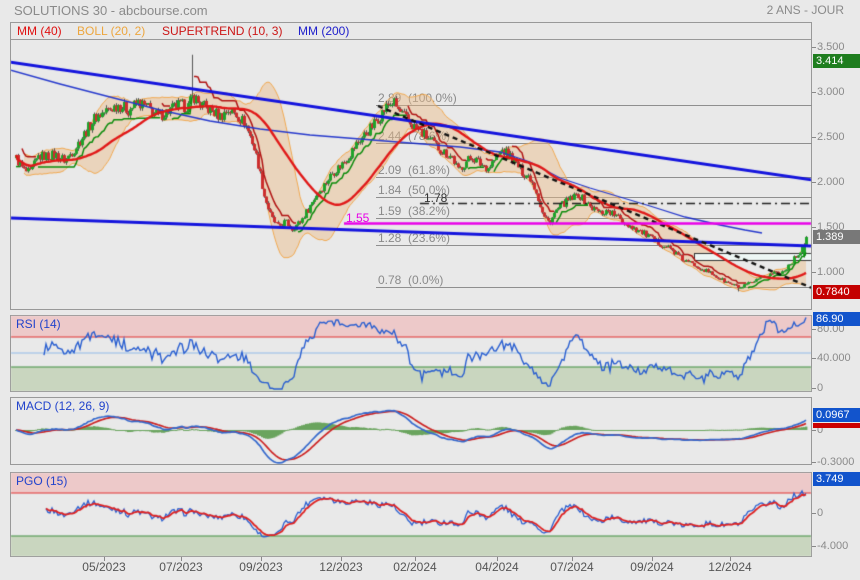  I want to click on macd-axis-label: -0.3000, so click(836, 462).